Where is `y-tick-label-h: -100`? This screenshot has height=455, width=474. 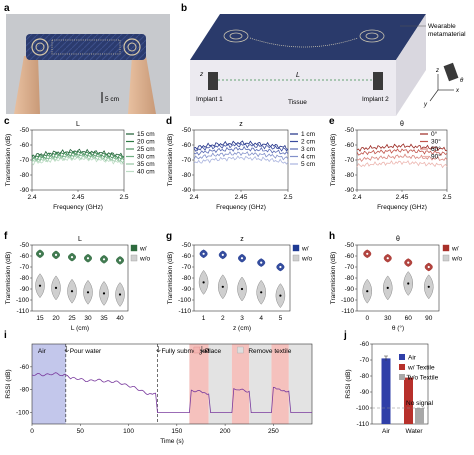
y-tick-label-h: -100 is located at coordinates (347, 300).